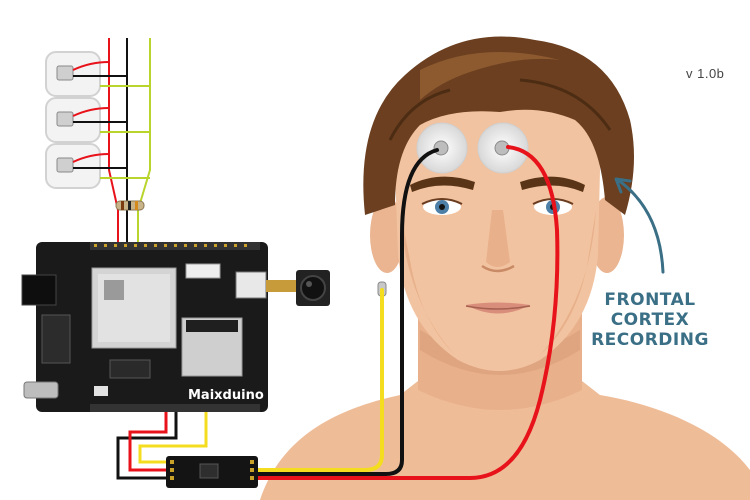 This screenshot has width=750, height=500. I want to click on reset-button, so click(101, 391).